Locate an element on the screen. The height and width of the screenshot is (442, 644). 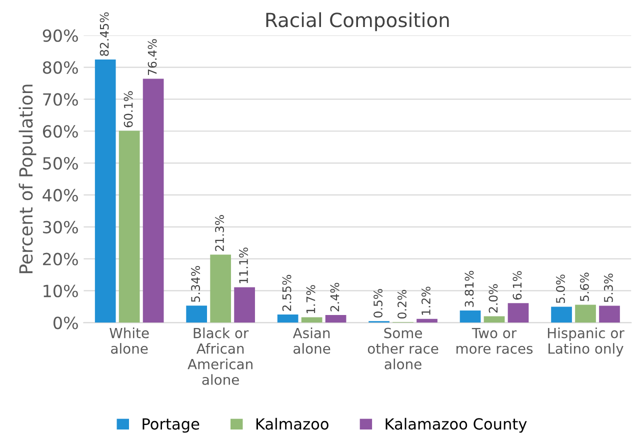
x-tick-label: Two or more races is located at coordinates (494, 341).